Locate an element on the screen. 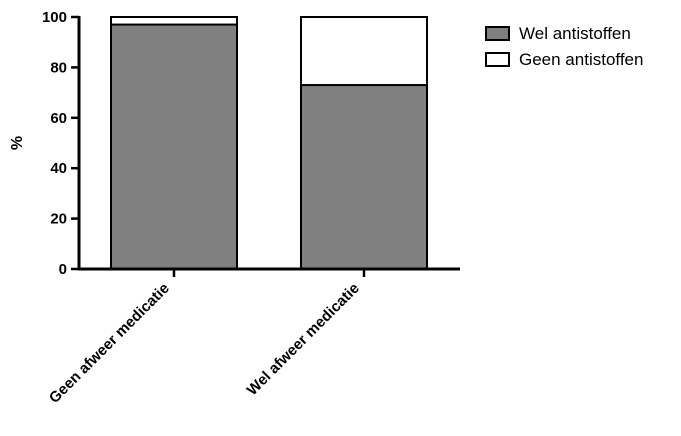 The height and width of the screenshot is (436, 681). x-category-label-1: Geen afweer medicatie is located at coordinates (109, 343).